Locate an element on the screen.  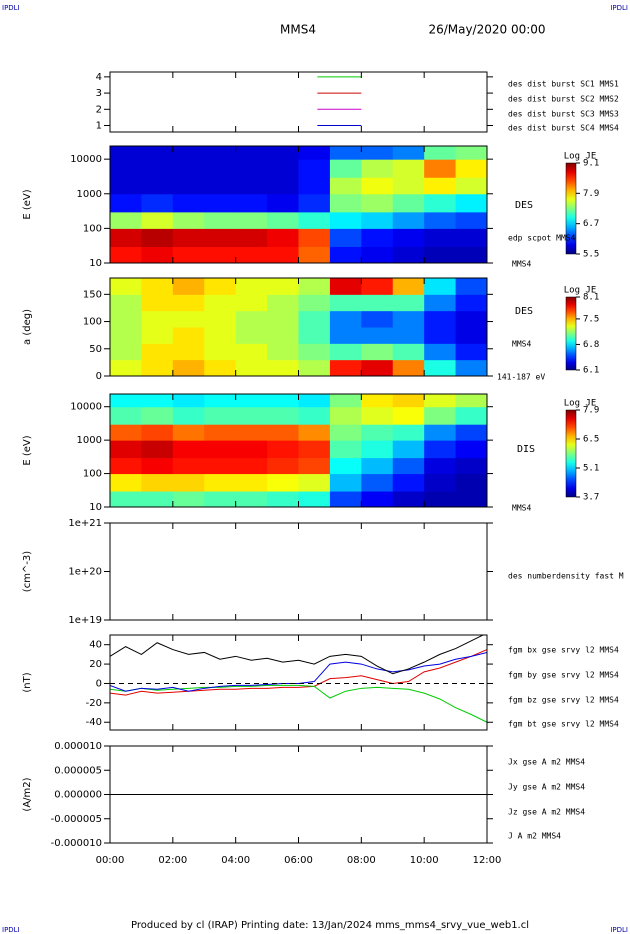
y-tick-label: -0.000010 is located at coordinates (76, 843).